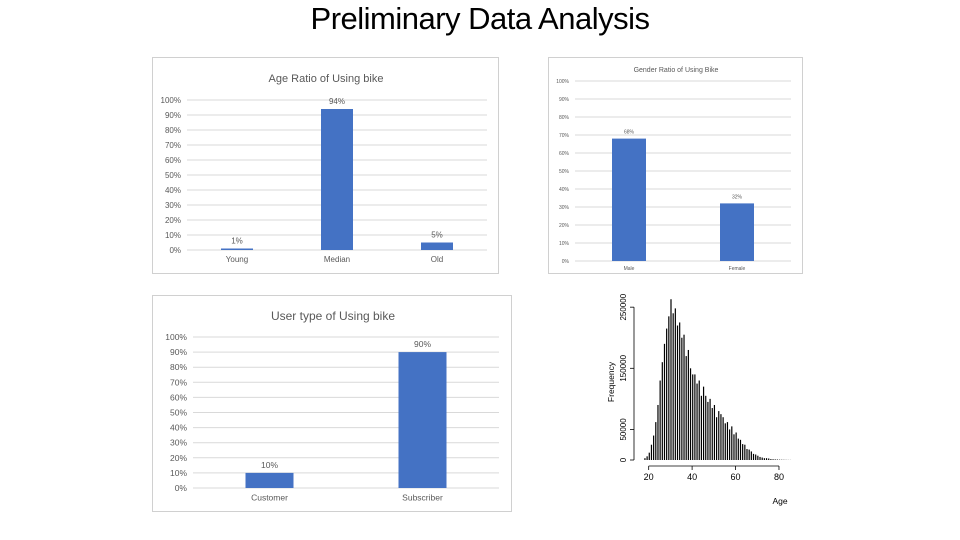 Image resolution: width=960 pixels, height=540 pixels. What do you see at coordinates (422, 344) in the screenshot?
I see `data-label: 90%` at bounding box center [422, 344].